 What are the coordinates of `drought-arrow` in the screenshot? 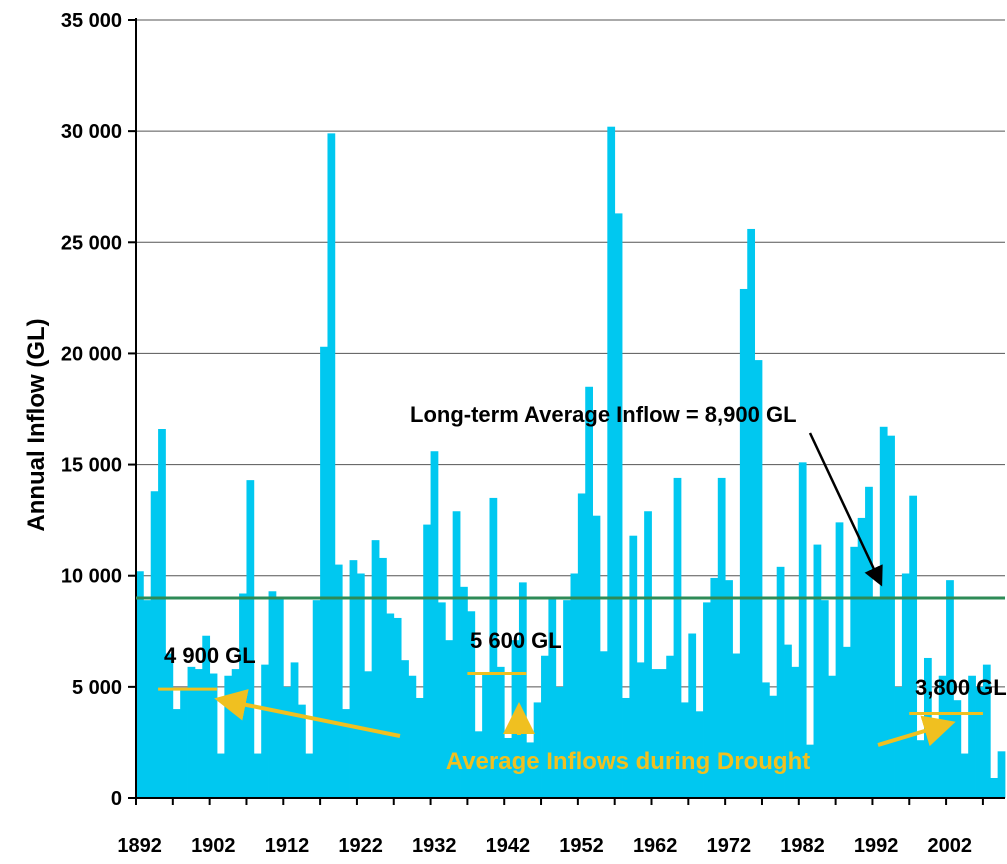 It's located at (916, 731).